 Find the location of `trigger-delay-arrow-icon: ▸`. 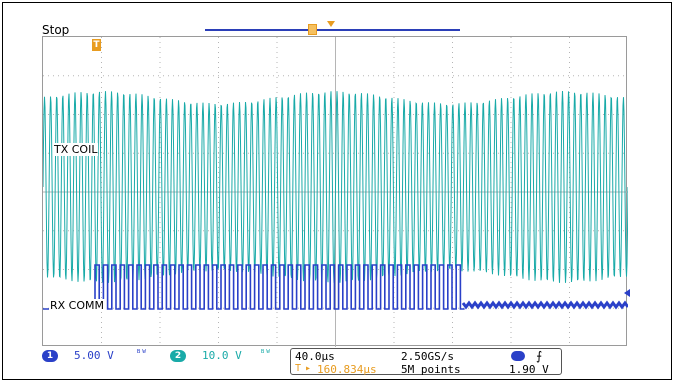

trigger-delay-arrow-icon: ▸ is located at coordinates (308, 368).